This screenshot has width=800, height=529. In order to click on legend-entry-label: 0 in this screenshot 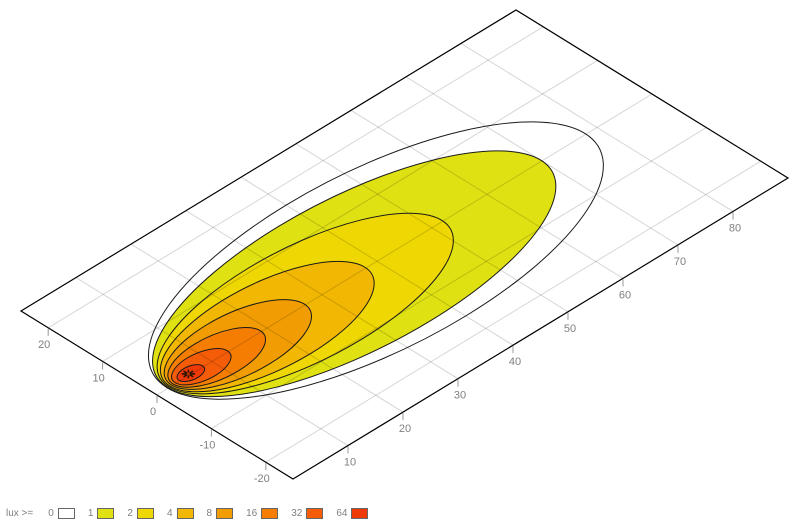, I will do `click(51, 513)`.